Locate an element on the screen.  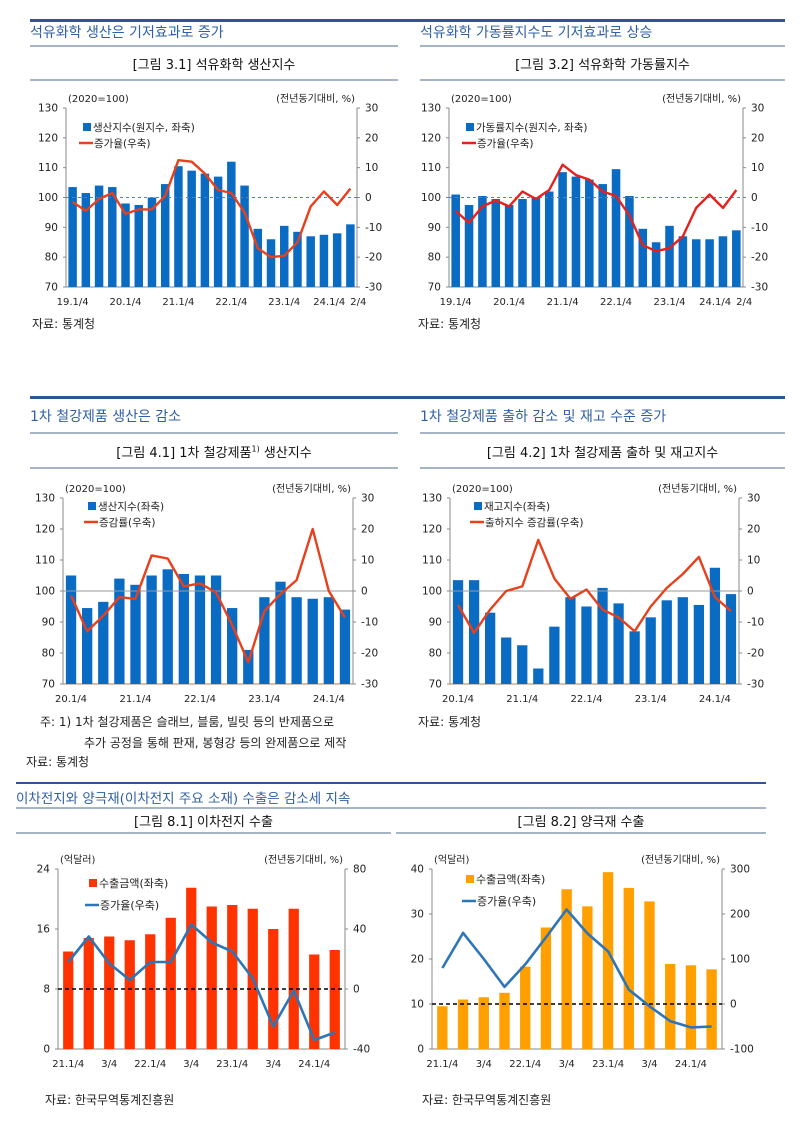
legend-label: 생산지수(원지수, 좌축) is located at coordinates (144, 128).